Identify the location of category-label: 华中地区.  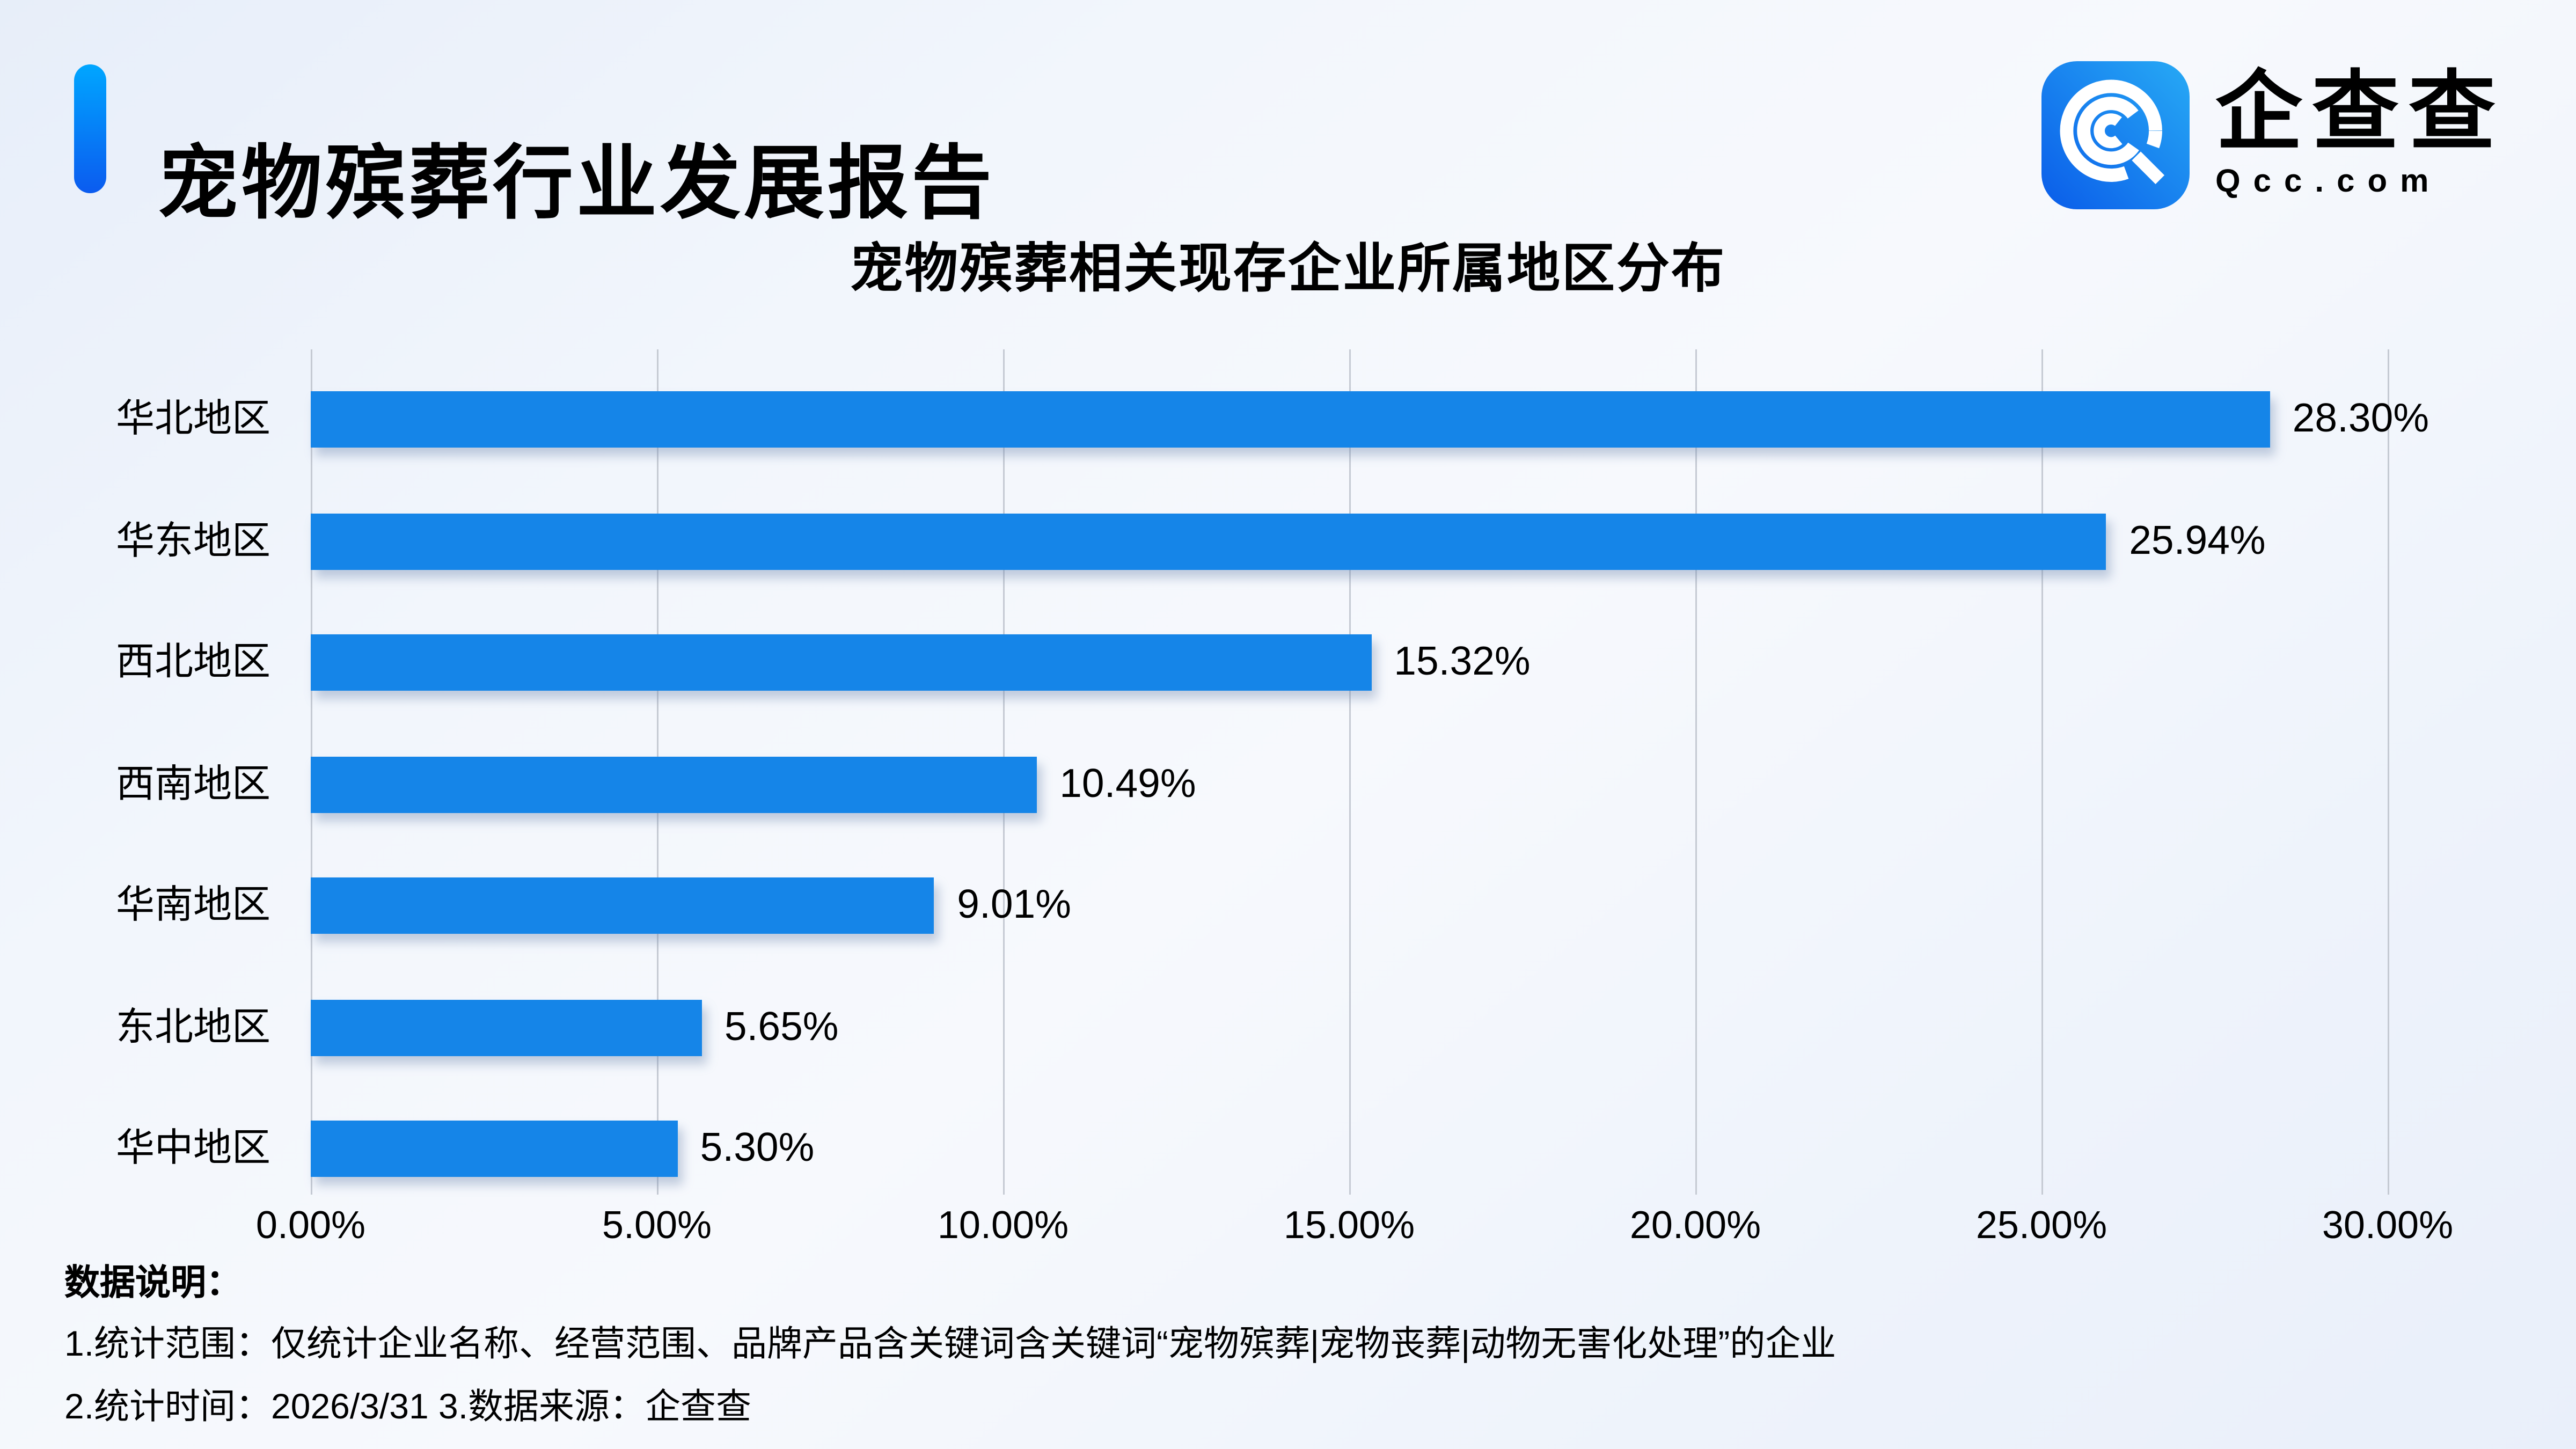
(193, 1148).